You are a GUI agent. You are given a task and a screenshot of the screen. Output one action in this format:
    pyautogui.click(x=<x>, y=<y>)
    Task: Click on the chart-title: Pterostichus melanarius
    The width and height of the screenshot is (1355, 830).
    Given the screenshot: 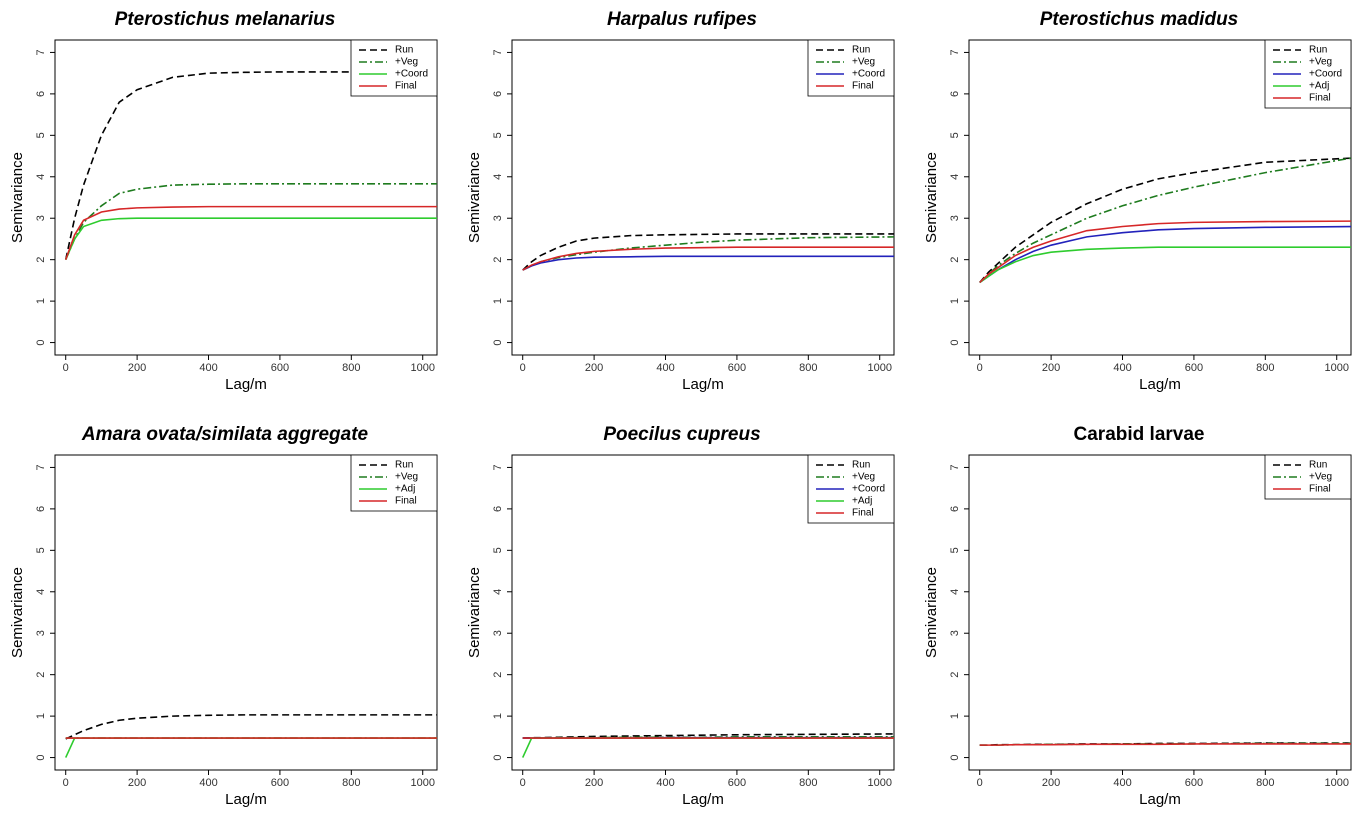 What is the action you would take?
    pyautogui.click(x=225, y=19)
    